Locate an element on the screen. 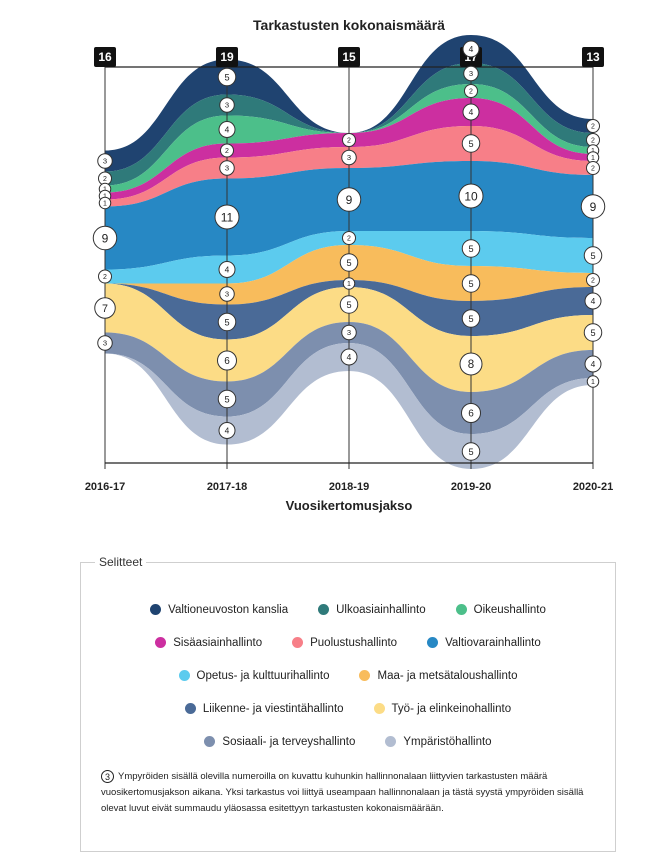  total-marker-0: 16 is located at coordinates (105, 57).